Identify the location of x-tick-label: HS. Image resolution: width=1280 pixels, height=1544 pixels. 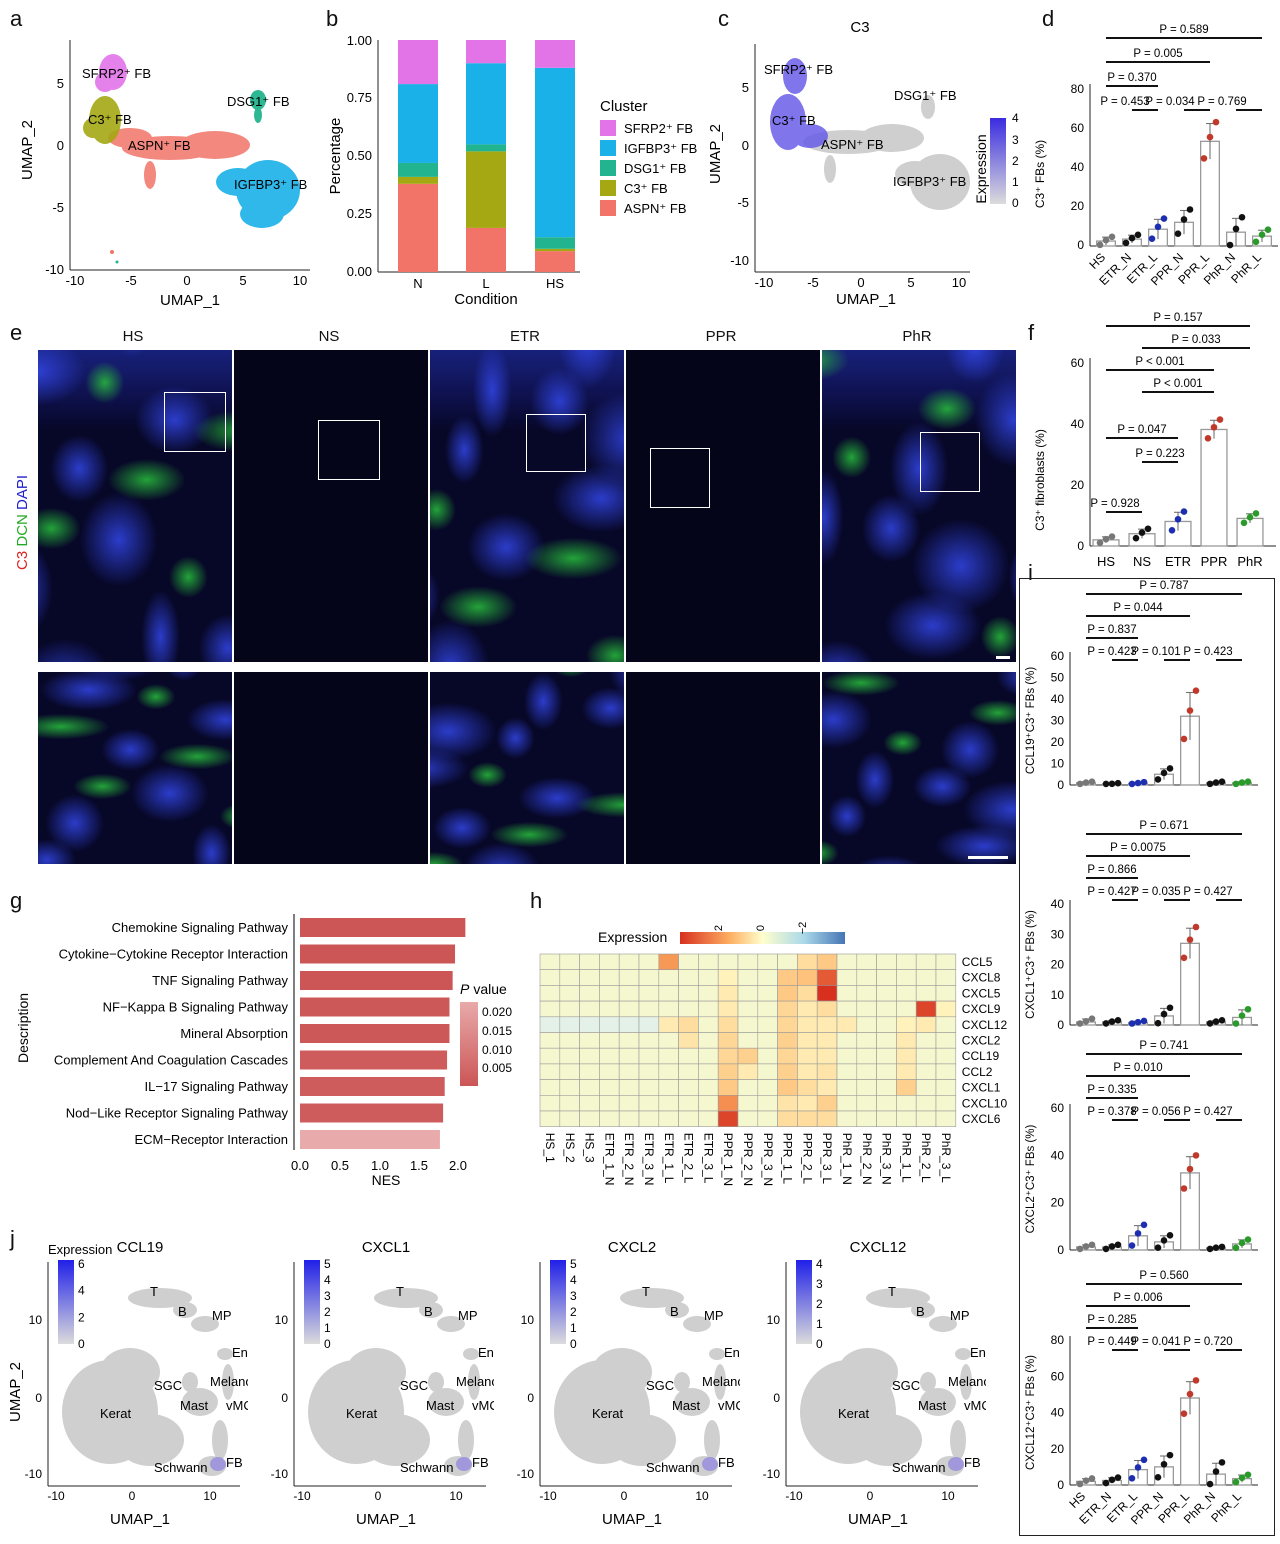
(1106, 561).